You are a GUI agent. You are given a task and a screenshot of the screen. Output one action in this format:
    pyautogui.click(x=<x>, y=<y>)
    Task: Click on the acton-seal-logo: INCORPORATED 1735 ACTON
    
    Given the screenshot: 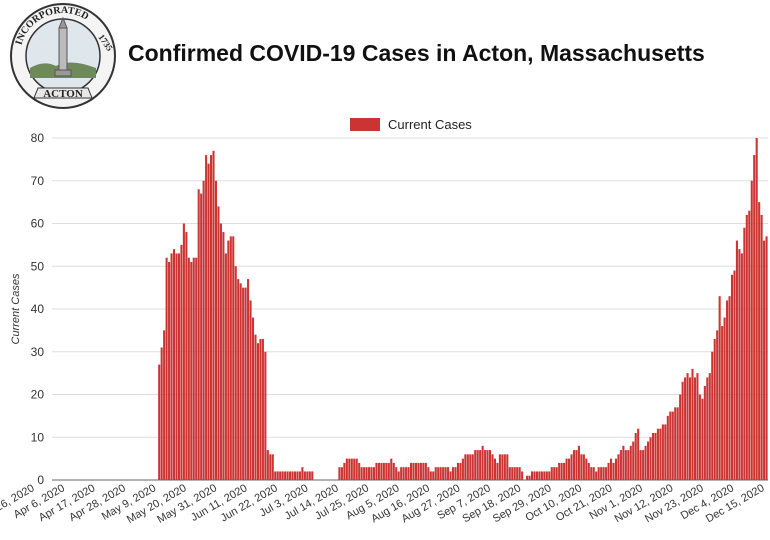 What is the action you would take?
    pyautogui.click(x=63, y=56)
    